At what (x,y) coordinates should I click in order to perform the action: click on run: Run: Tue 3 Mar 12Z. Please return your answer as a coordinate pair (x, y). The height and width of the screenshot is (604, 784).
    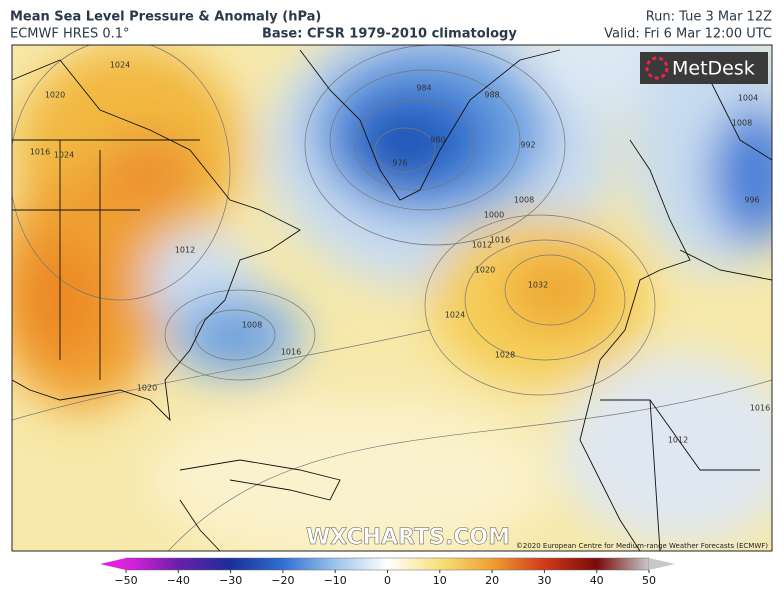
    Looking at the image, I should click on (709, 17).